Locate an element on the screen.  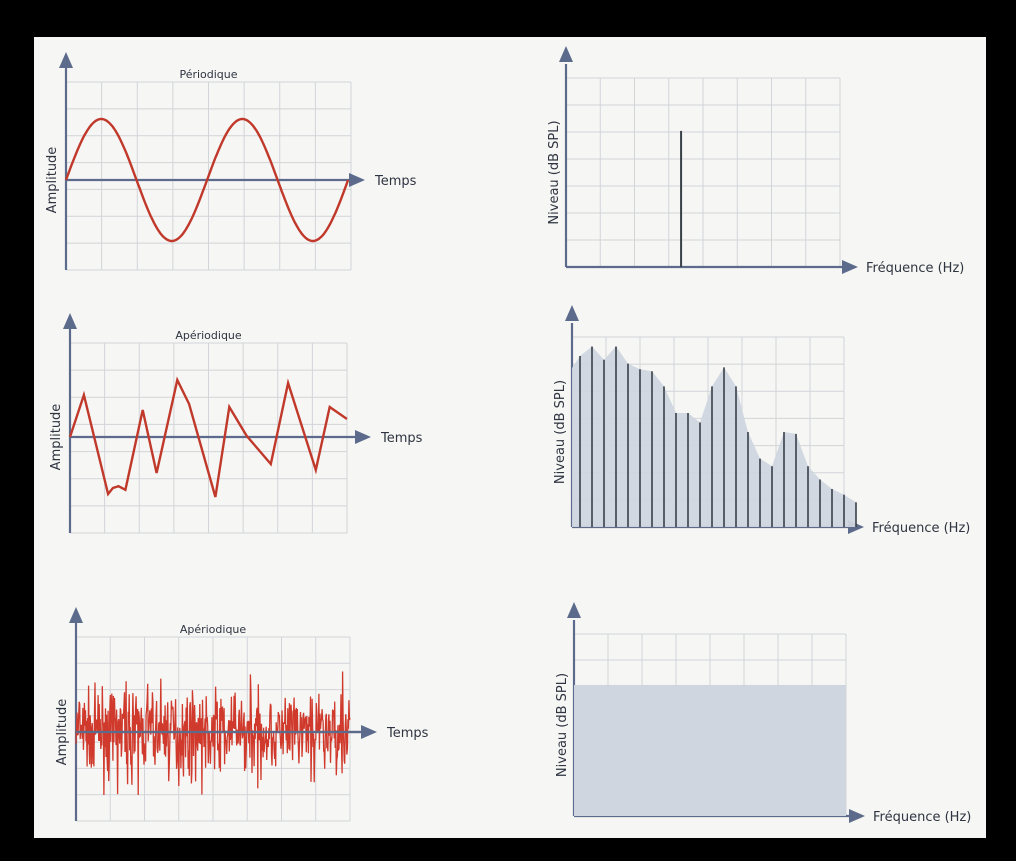
series-noise is located at coordinates (213, 733).